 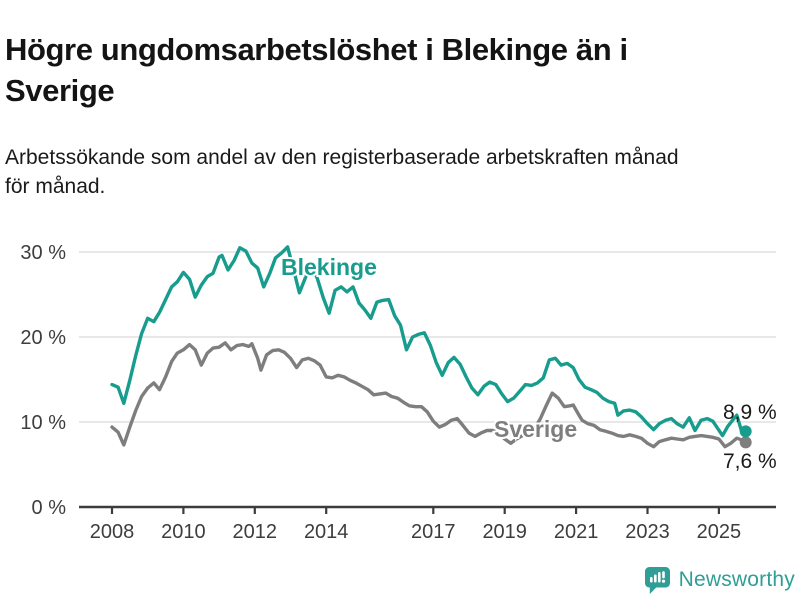 I want to click on end-value-label-blekinge: 8,9 %, so click(x=750, y=412).